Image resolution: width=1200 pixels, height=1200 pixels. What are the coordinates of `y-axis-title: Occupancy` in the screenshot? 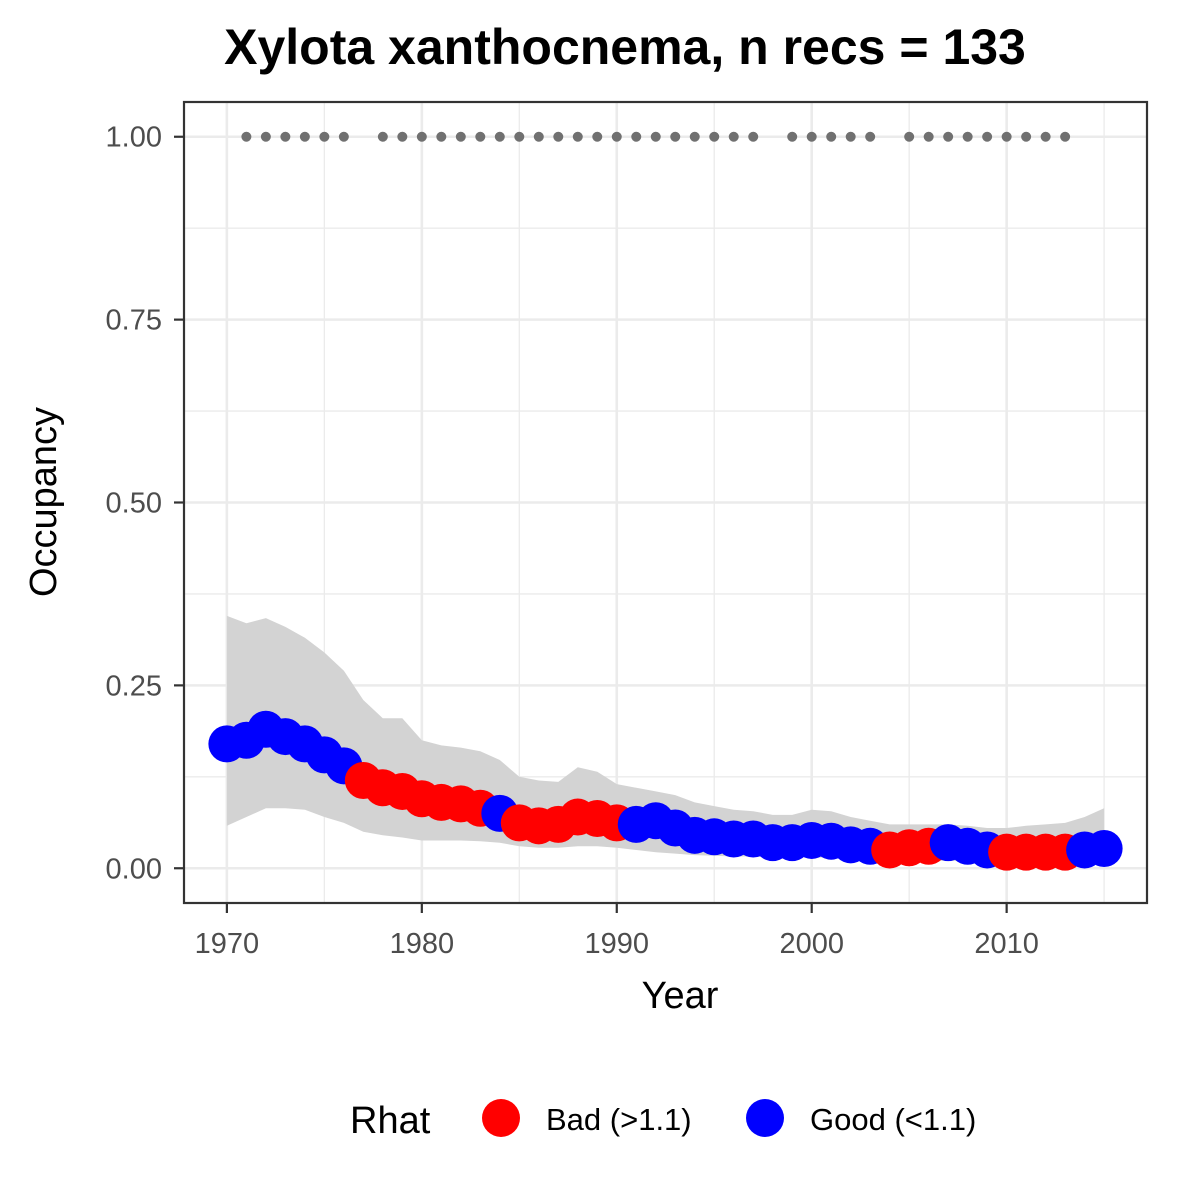 It's located at (44, 502).